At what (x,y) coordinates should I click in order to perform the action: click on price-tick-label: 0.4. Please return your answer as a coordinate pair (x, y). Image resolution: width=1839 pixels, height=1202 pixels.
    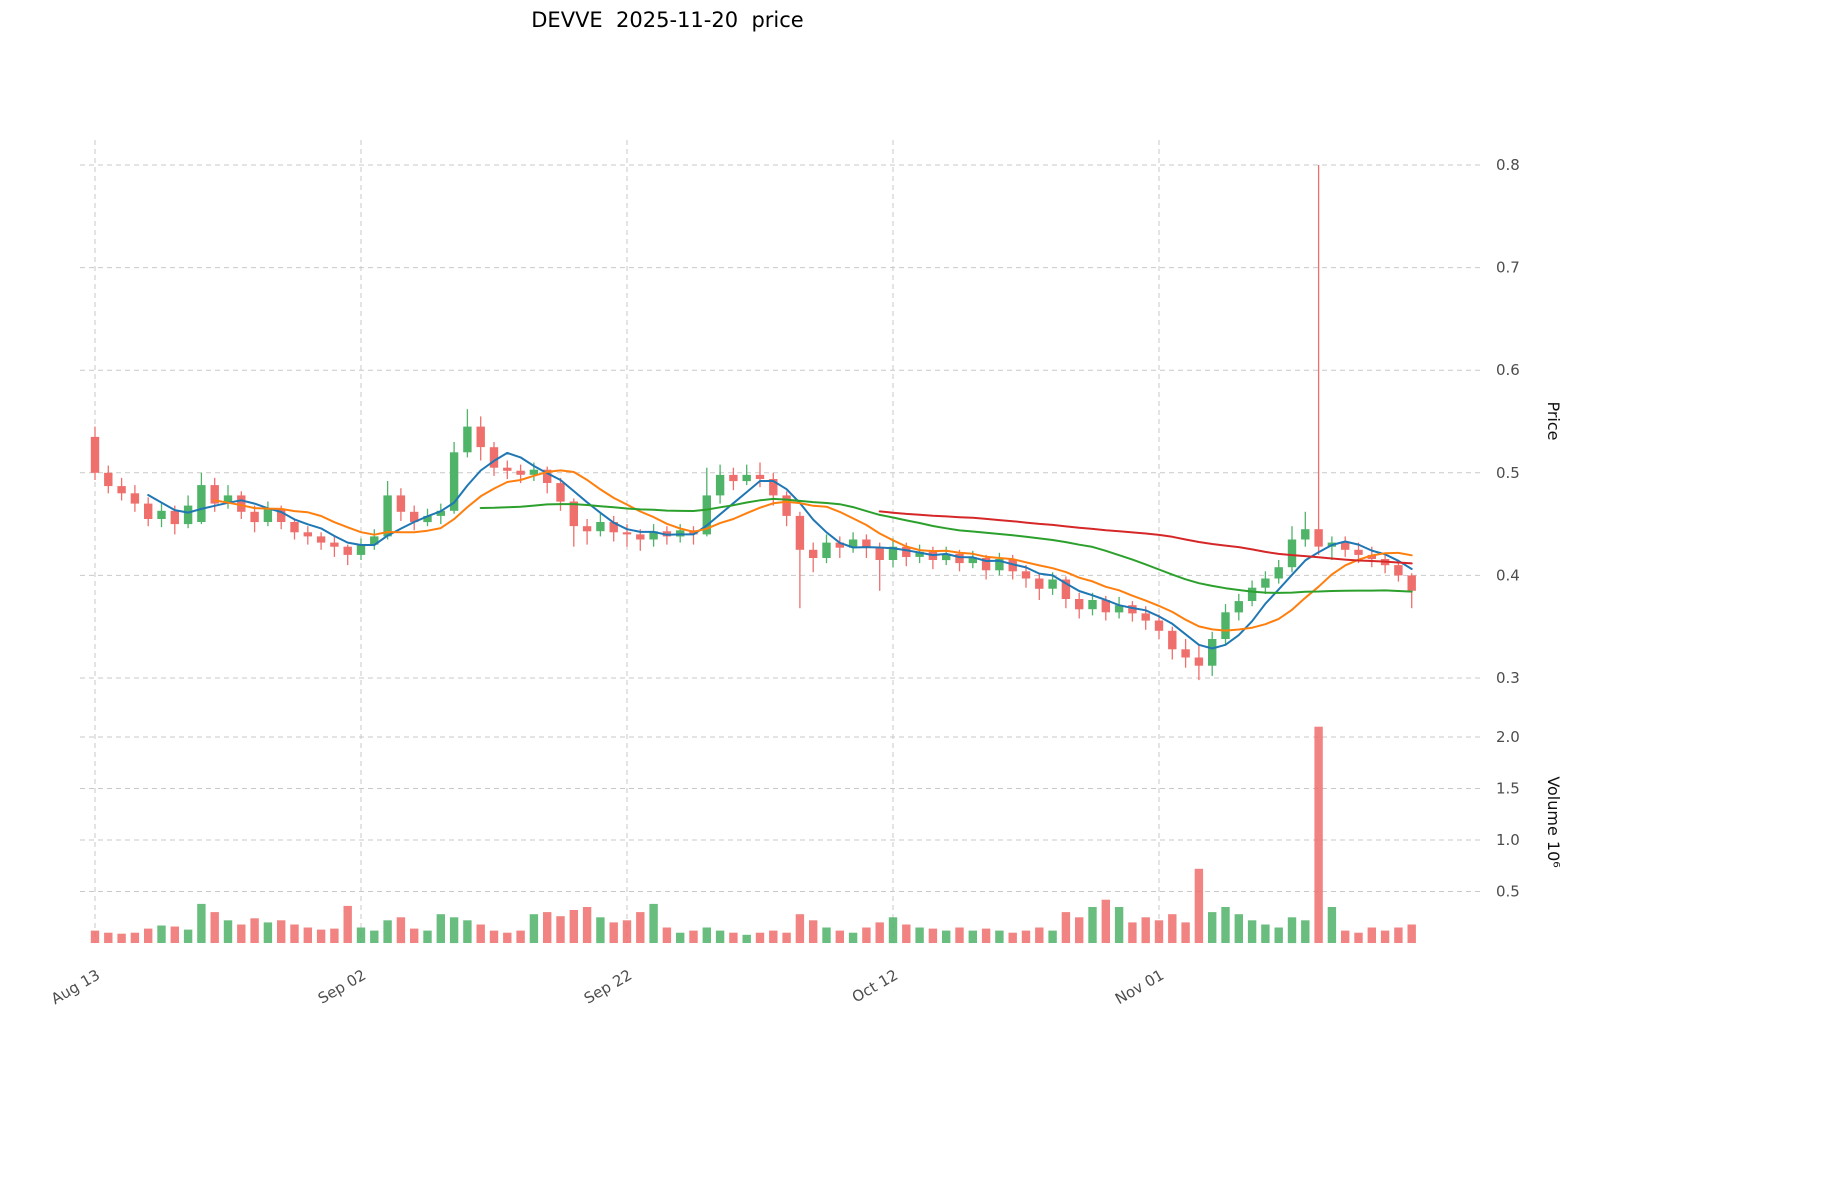
    Looking at the image, I should click on (1508, 575).